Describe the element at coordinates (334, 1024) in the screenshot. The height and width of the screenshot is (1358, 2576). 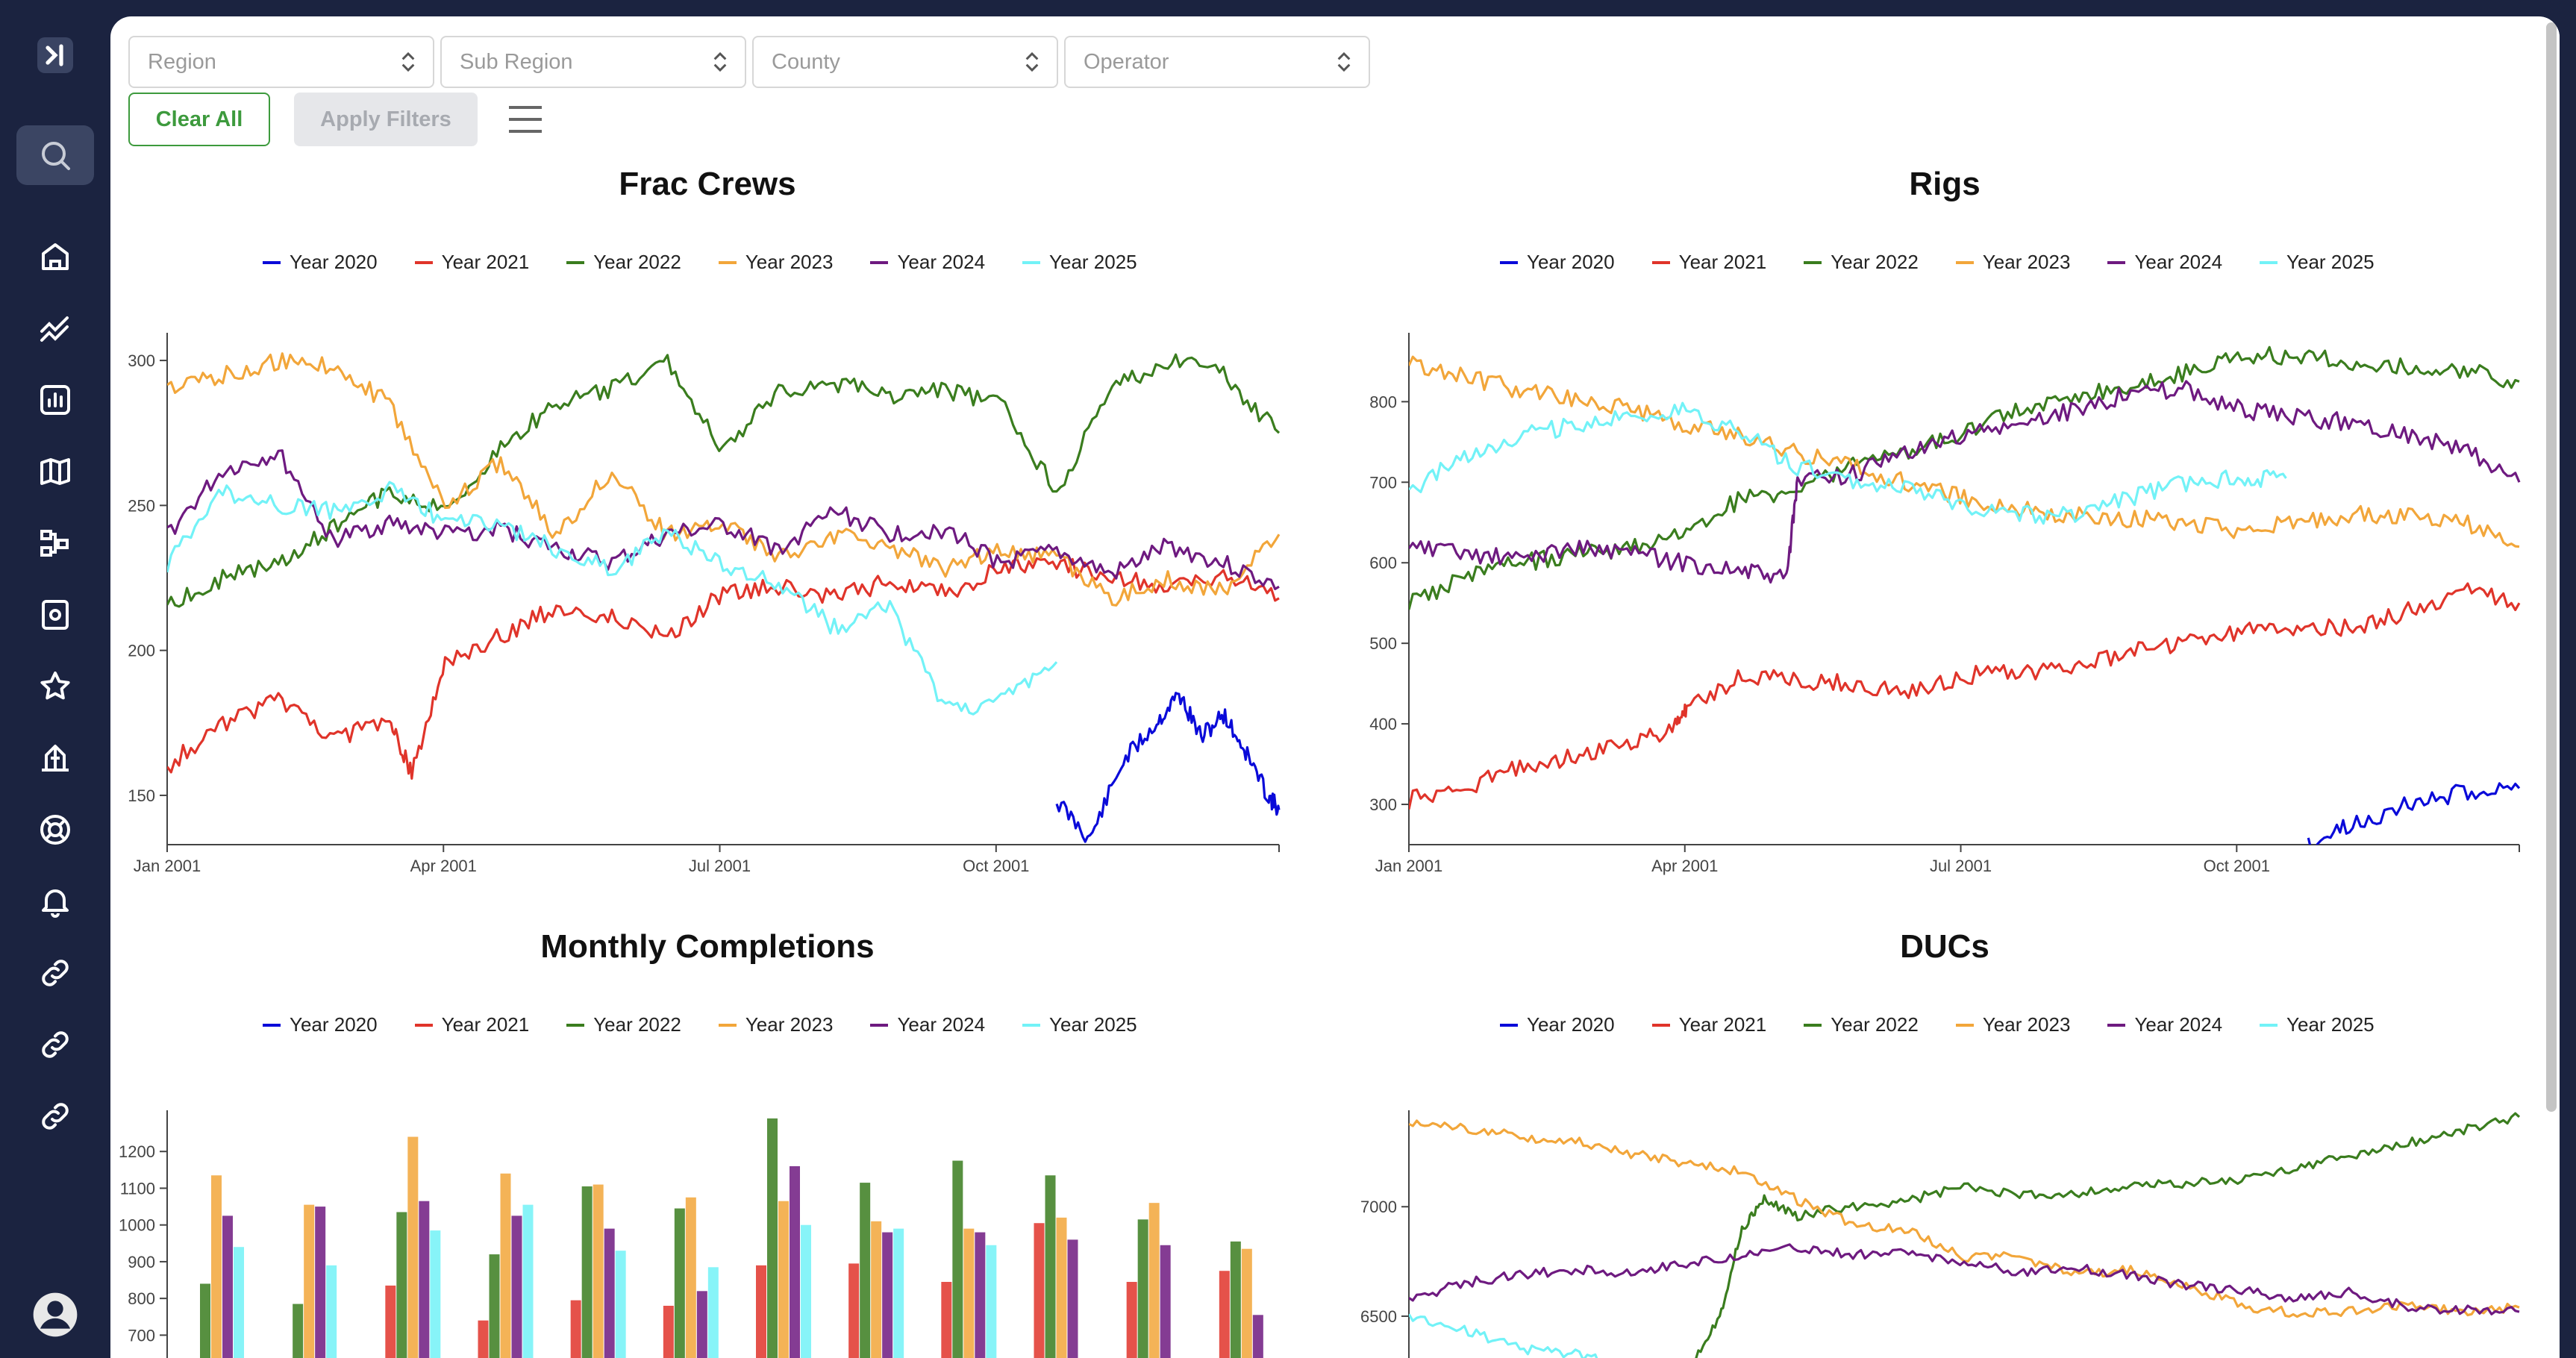
I see `legend-label: Year 2020` at that location.